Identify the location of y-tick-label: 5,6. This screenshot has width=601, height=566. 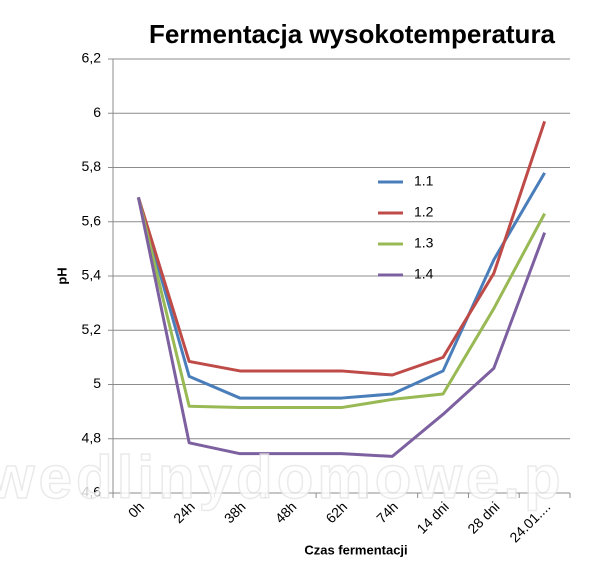
(92, 220).